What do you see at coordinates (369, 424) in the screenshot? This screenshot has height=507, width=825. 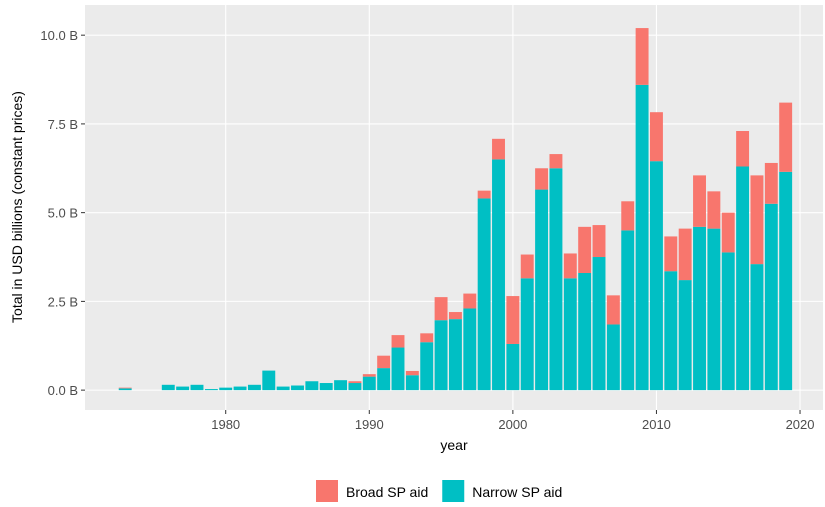 I see `x-tick-label: 1990` at bounding box center [369, 424].